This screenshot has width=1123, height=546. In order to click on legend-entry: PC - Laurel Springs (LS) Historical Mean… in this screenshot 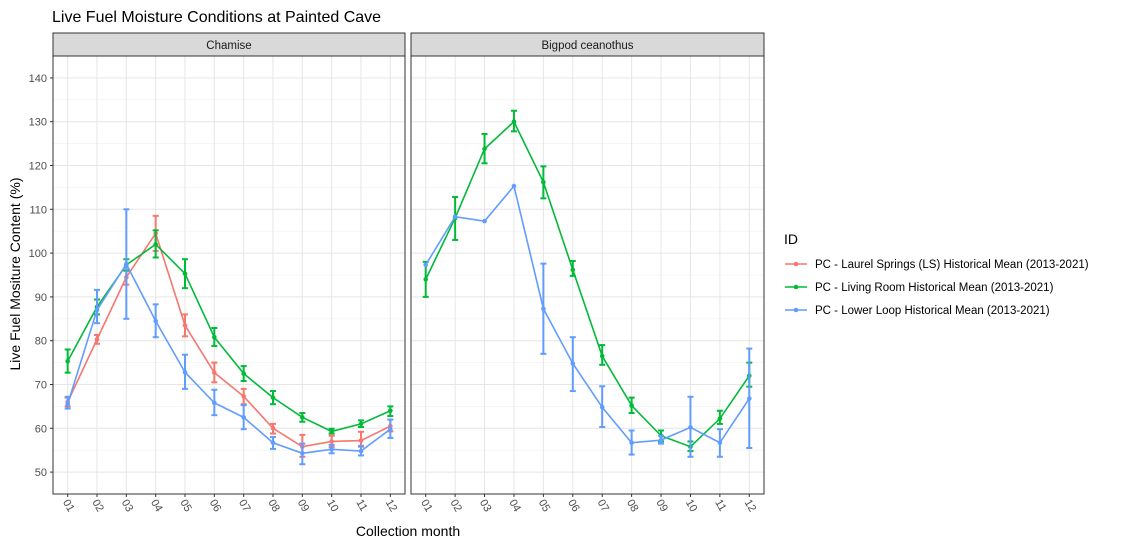, I will do `click(937, 265)`.